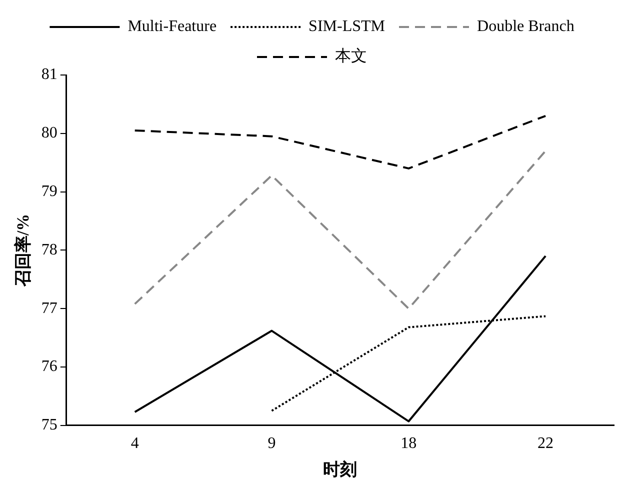  Describe the element at coordinates (49, 133) in the screenshot. I see `y-tick-label: 80` at that location.